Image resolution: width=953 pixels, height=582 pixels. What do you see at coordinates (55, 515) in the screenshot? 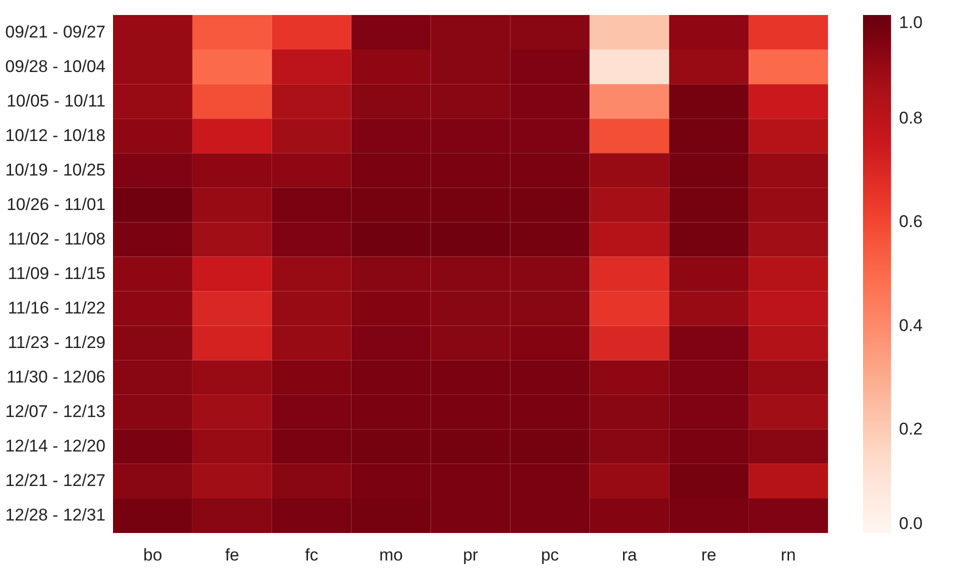
I see `y-tick-label: 12/28 - 12/31` at bounding box center [55, 515].